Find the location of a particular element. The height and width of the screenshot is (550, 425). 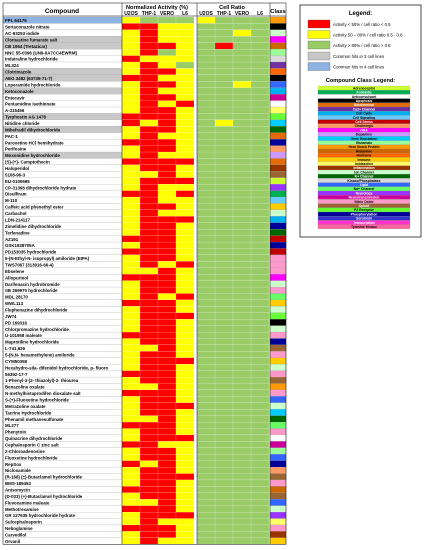

row-label: 5108-96-3 is located at coordinates (15, 174).